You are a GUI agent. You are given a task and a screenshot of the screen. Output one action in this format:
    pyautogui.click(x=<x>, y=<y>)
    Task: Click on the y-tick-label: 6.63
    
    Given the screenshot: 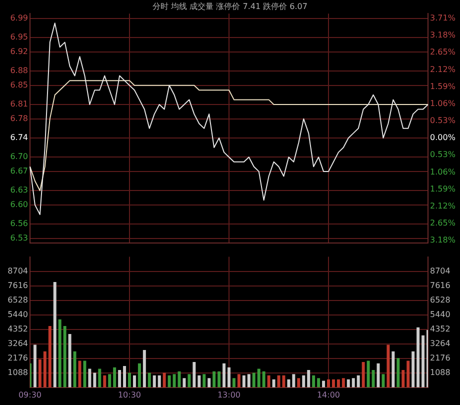 What is the action you would take?
    pyautogui.click(x=19, y=190)
    